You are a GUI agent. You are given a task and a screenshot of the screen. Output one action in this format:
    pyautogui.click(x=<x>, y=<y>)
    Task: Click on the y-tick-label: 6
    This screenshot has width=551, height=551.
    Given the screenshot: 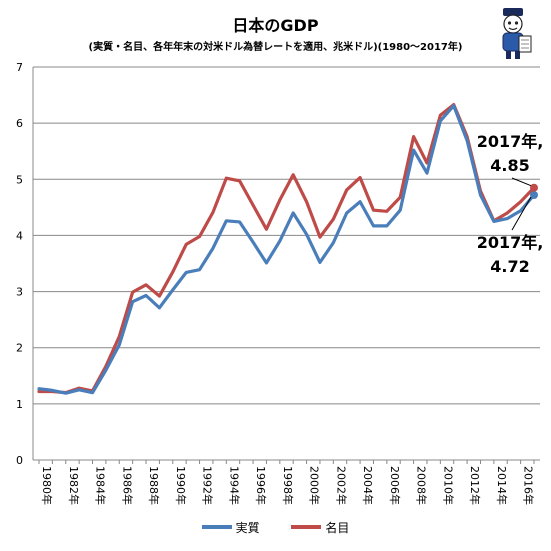 What is the action you would take?
    pyautogui.click(x=19, y=123)
    